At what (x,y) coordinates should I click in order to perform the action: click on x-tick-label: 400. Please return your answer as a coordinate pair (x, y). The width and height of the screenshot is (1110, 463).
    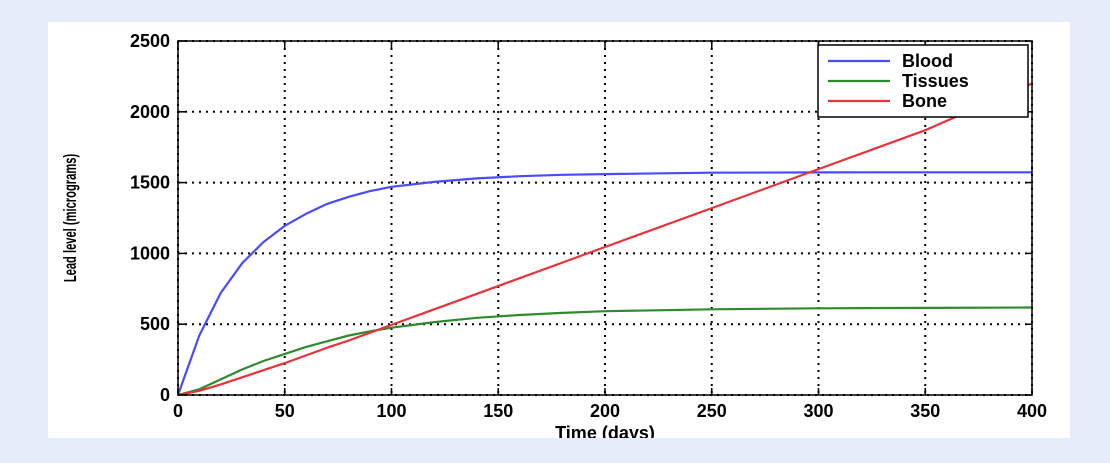
    Looking at the image, I should click on (1032, 411).